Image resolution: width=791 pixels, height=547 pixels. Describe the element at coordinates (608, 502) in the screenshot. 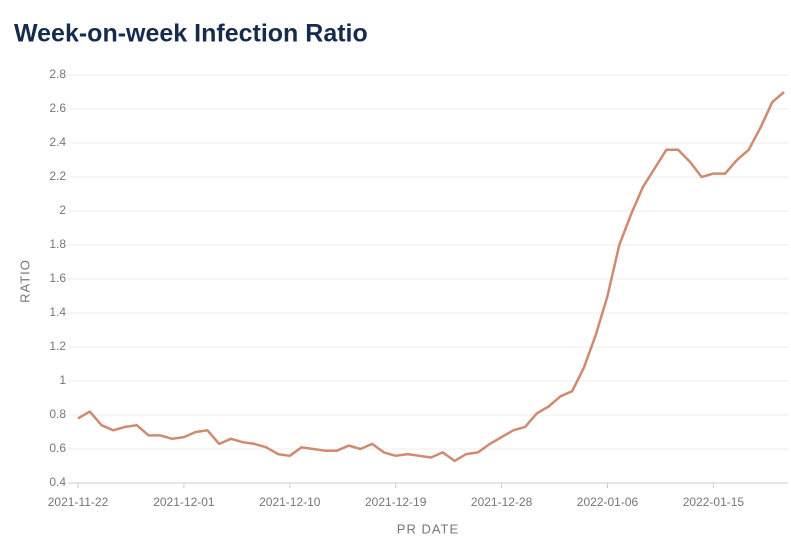

I see `x-tick-label: 2022-01-06` at that location.